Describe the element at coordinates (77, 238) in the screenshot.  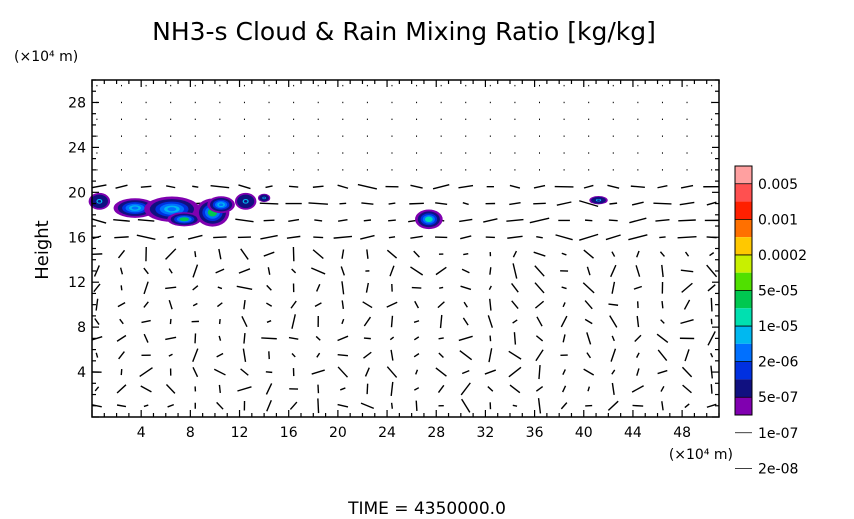
I see `y-tick-label: 16` at that location.